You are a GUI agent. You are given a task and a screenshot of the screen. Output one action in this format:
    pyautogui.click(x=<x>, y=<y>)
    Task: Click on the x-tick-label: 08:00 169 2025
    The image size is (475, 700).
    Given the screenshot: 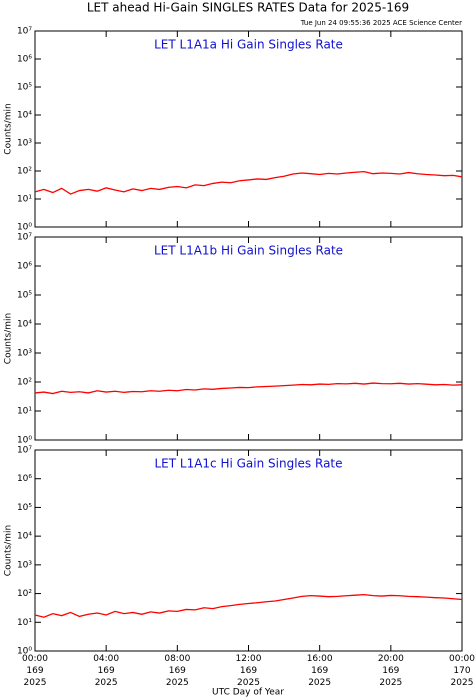 What is the action you would take?
    pyautogui.click(x=177, y=671)
    